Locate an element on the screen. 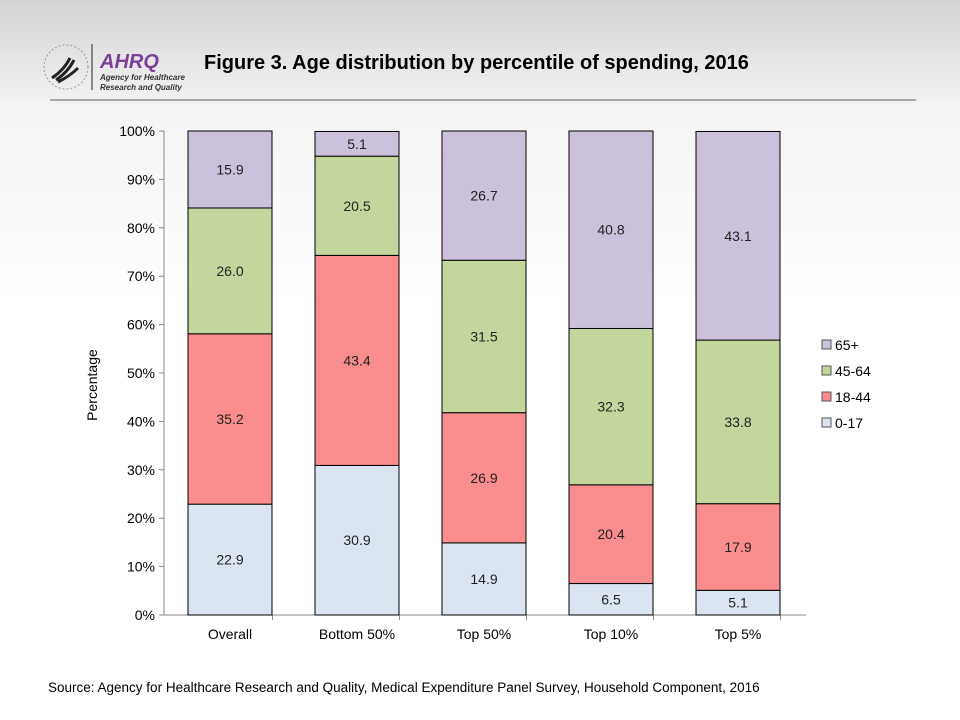 This screenshot has height=720, width=960. y-axis-label: Percentage is located at coordinates (92, 385).